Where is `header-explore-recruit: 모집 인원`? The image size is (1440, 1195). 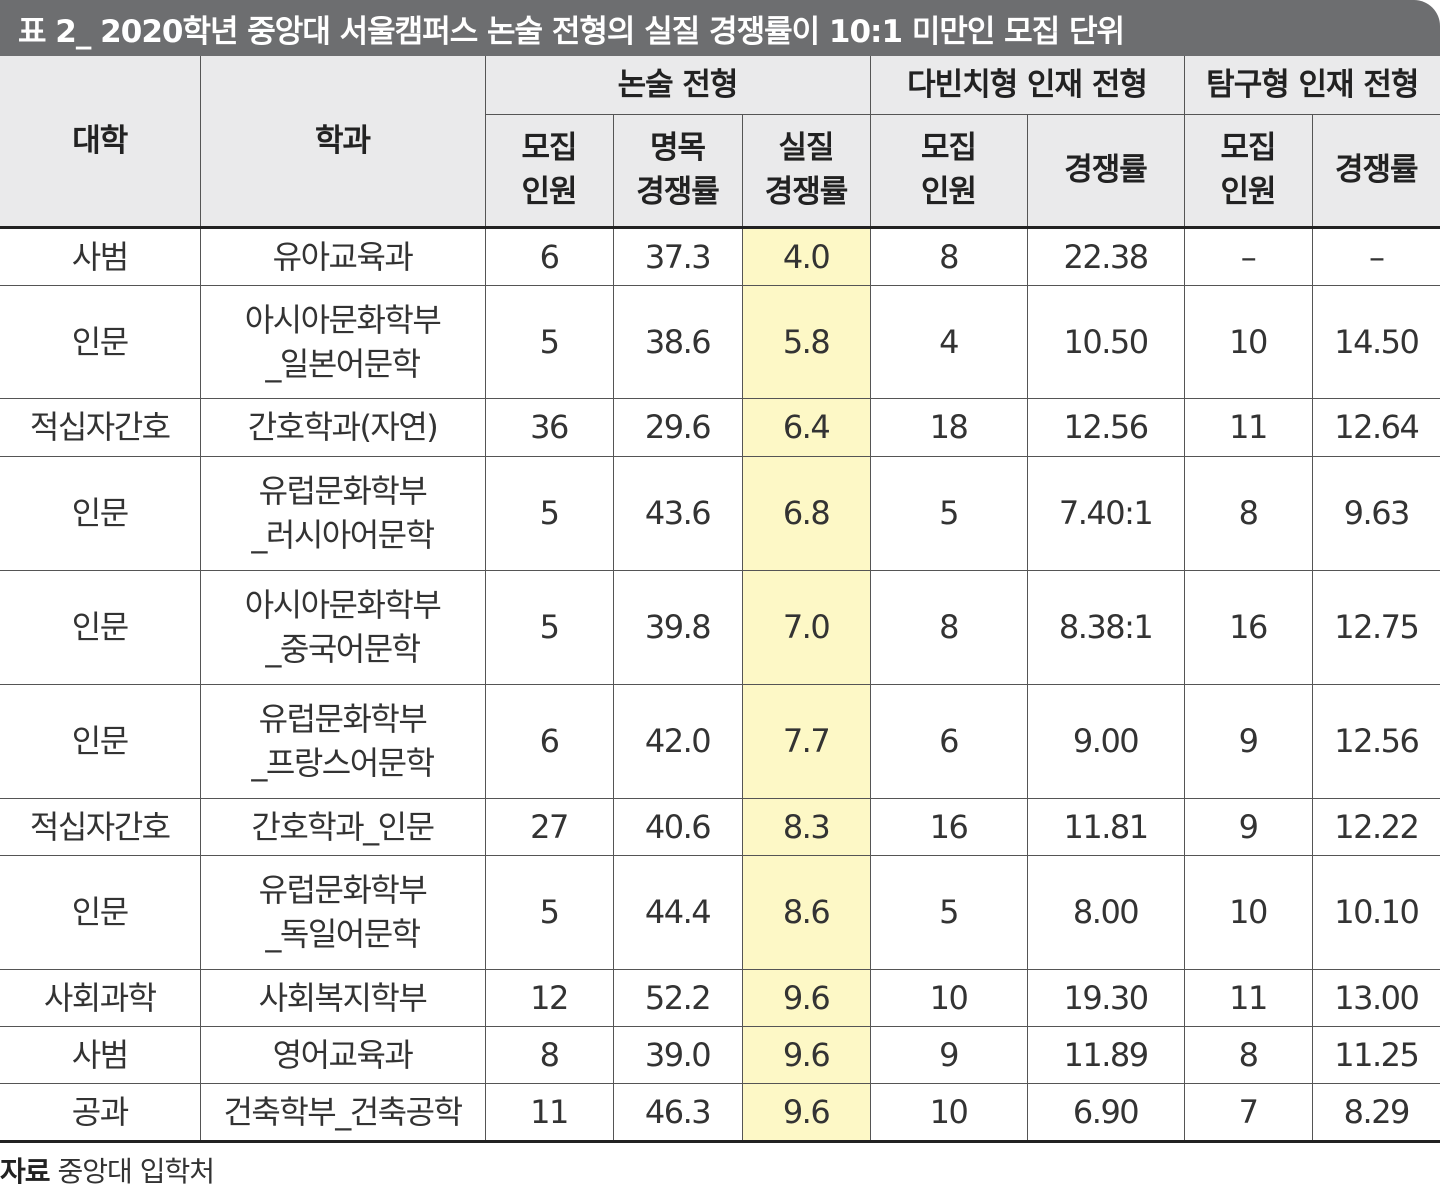
header-explore-recruit: 모집 인원 is located at coordinates (1248, 171).